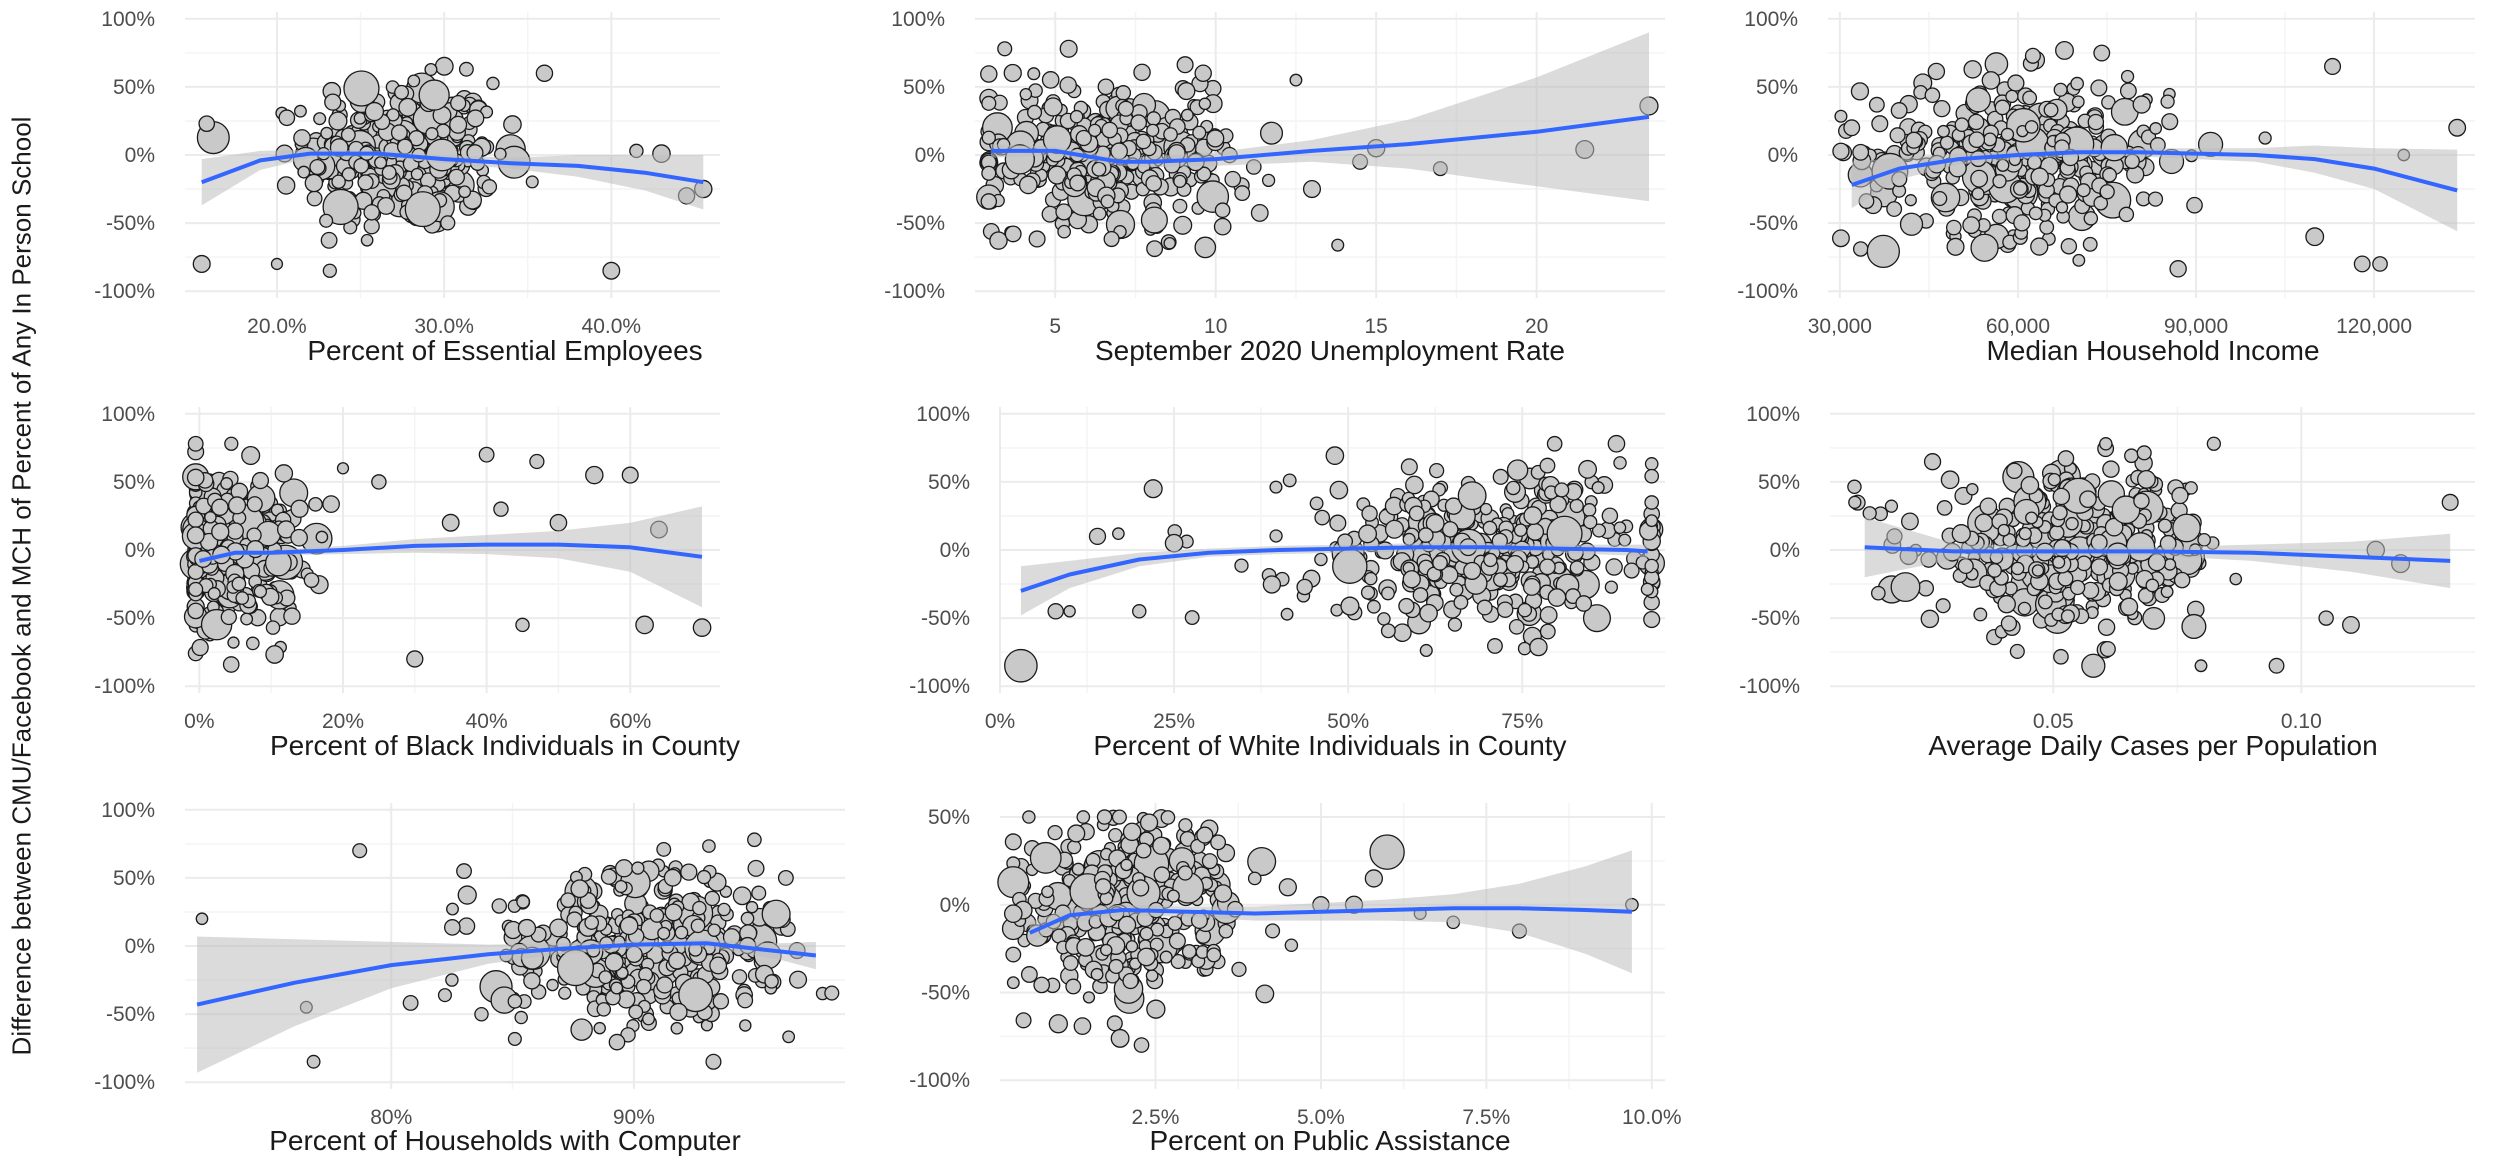  Describe the element at coordinates (955, 550) in the screenshot. I see `y-tick-label: 0%` at that location.